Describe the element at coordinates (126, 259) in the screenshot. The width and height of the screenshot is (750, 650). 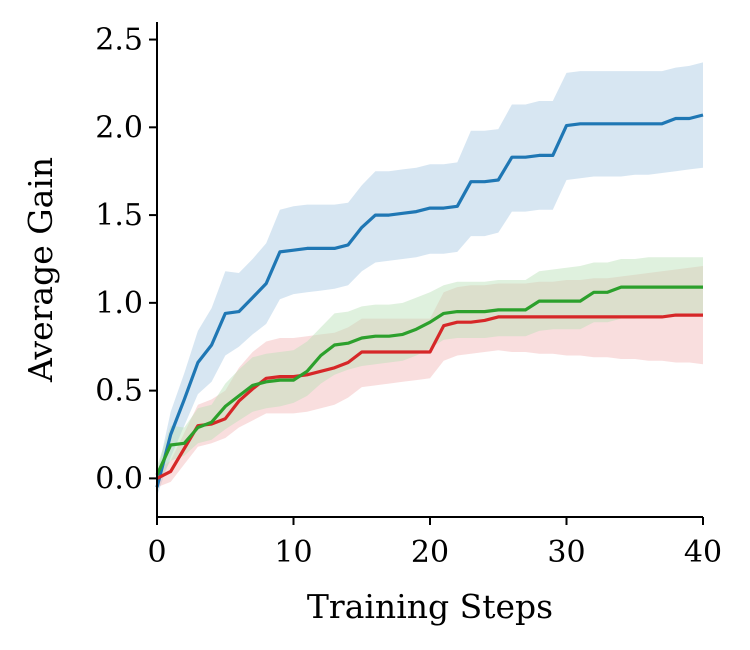
I see `y-ticks: 0.0 0.5 1.0 1.5 2.0 2.5` at that location.